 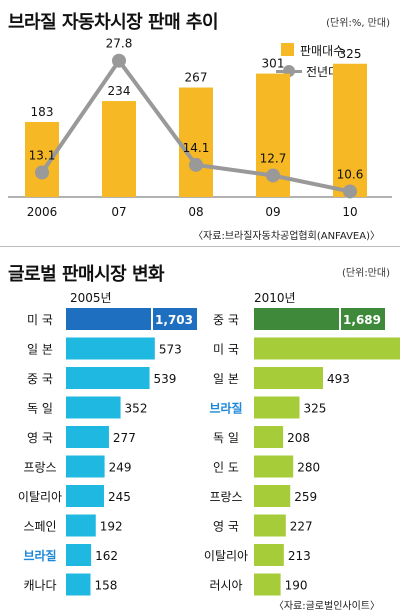 I want to click on market-bar-value: 227, so click(x=301, y=527).